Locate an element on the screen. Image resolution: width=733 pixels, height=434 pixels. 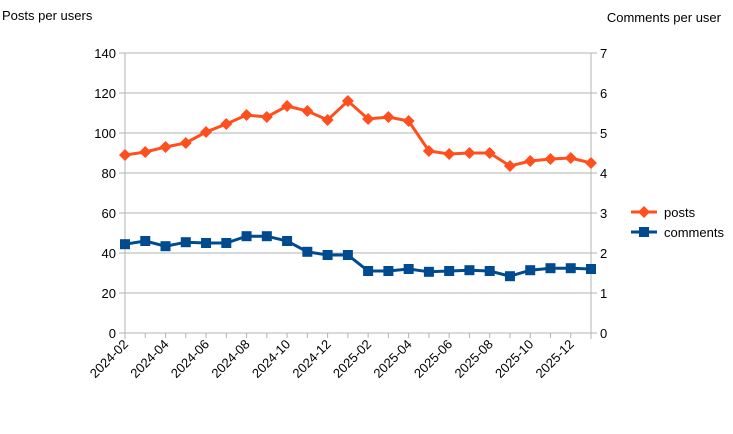
x-tick-label: 2024-02 is located at coordinates (109, 359).